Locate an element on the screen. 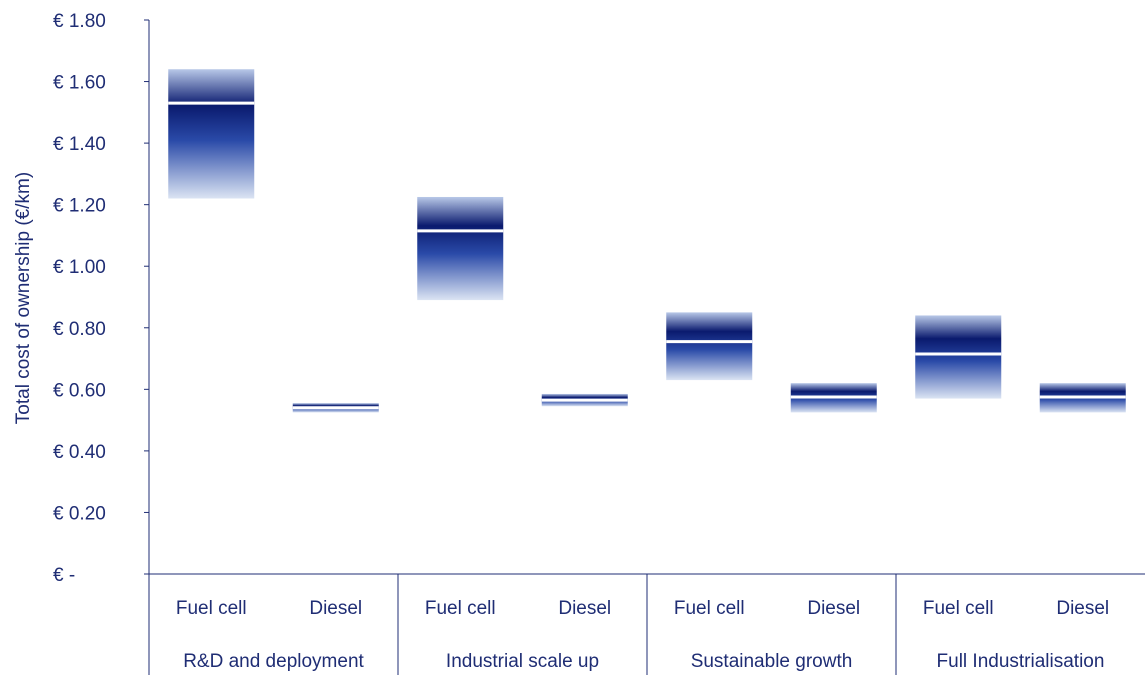 This screenshot has width=1145, height=675. group-label: Sustainable growth is located at coordinates (772, 661).